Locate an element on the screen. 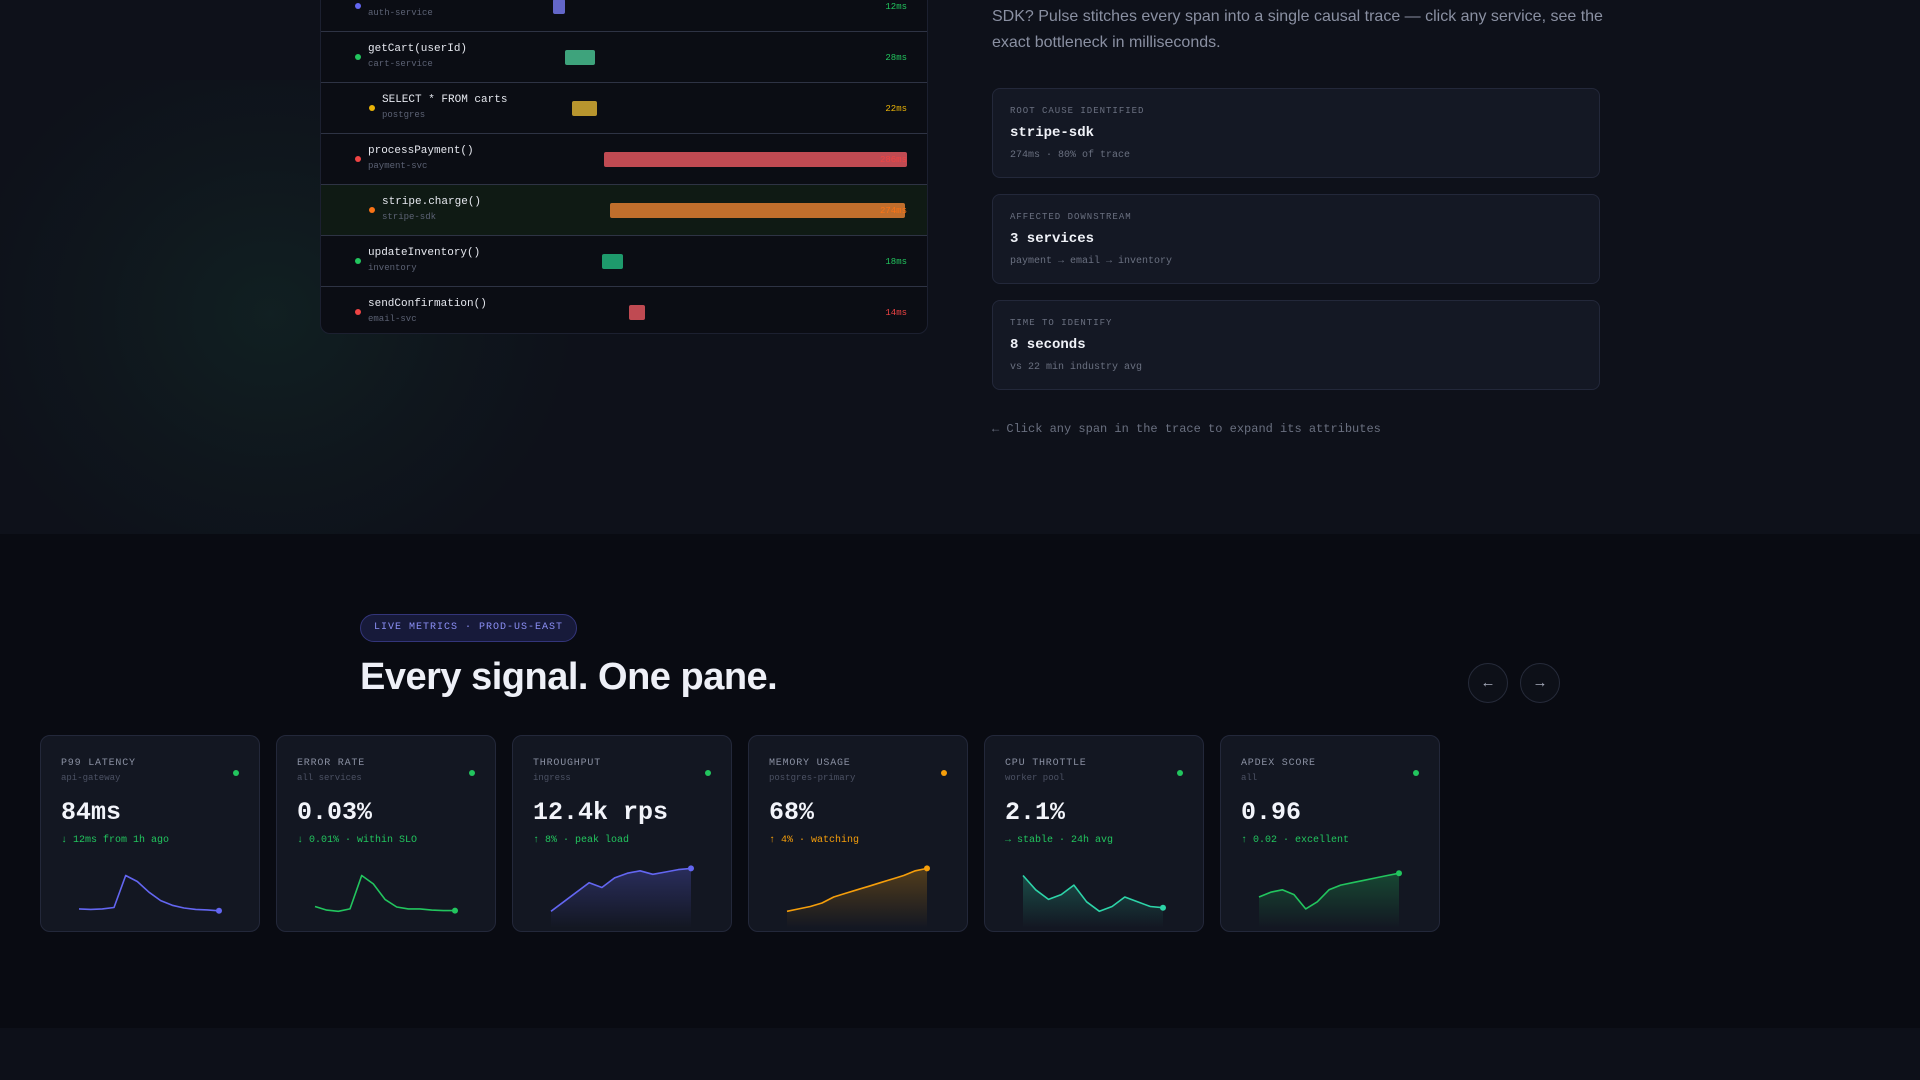  trace-span-row: auth-service 12ms is located at coordinates (624, 16).